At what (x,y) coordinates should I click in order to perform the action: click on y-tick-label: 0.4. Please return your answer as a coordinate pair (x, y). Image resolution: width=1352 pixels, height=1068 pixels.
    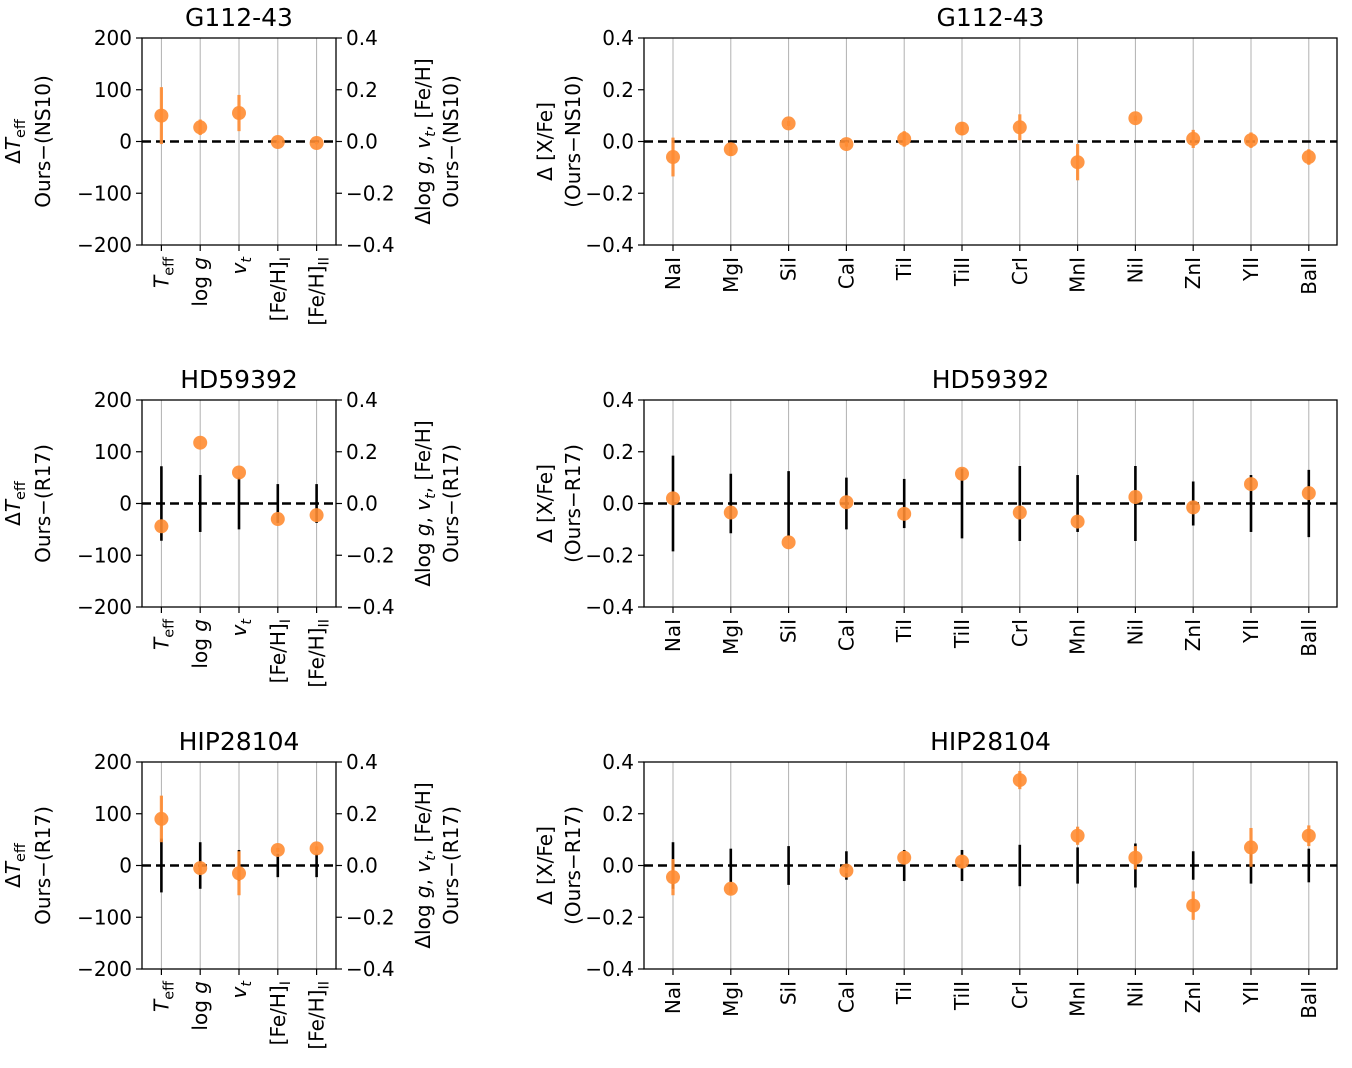
    Looking at the image, I should click on (618, 38).